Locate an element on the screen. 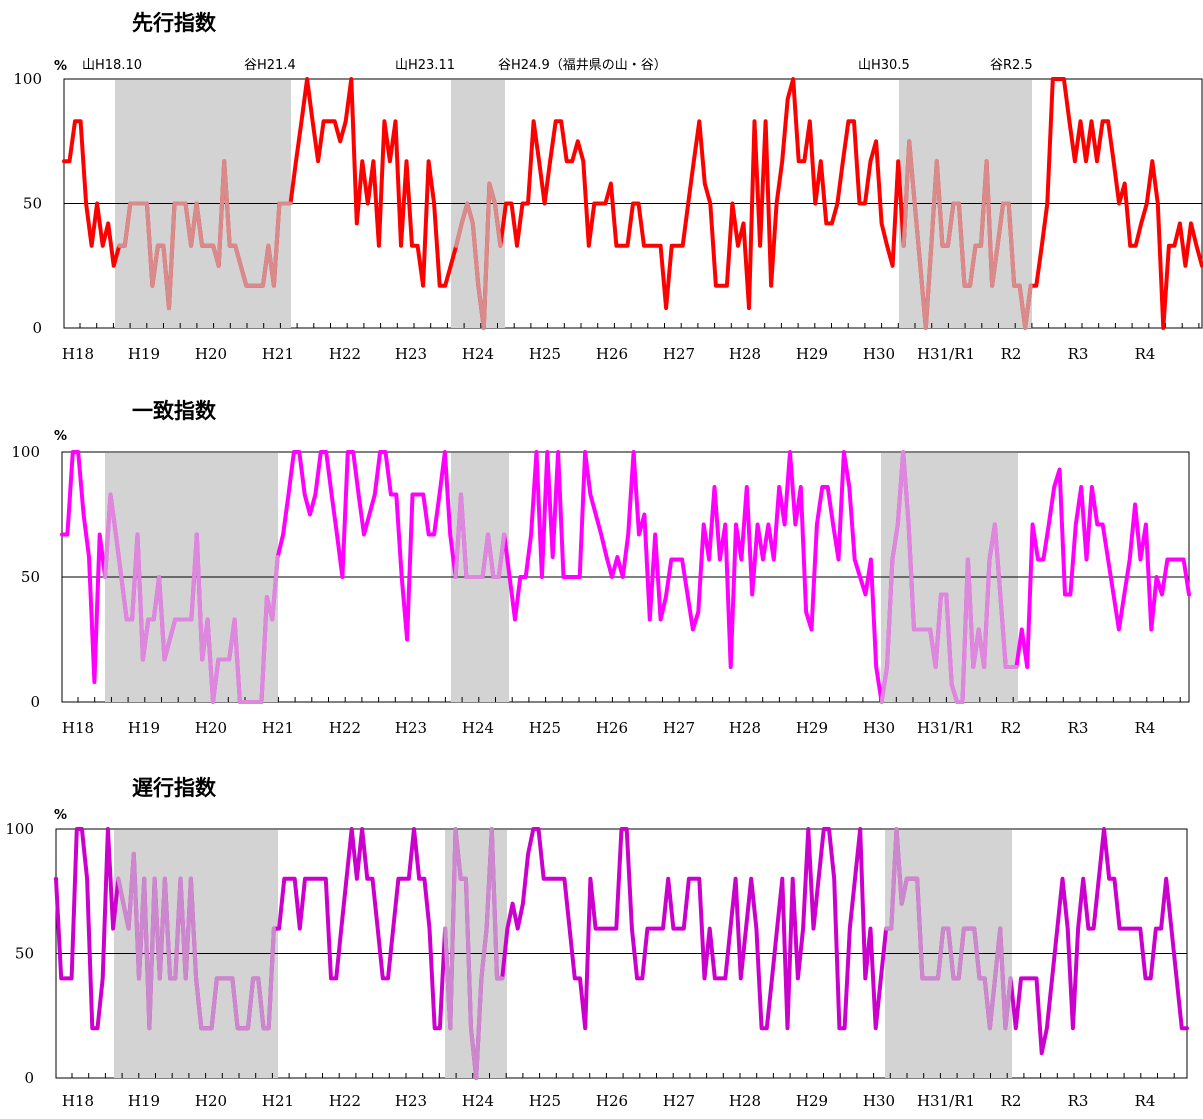 The image size is (1203, 1119). peak-trough-annotation: 谷R2.5 is located at coordinates (1011, 65).